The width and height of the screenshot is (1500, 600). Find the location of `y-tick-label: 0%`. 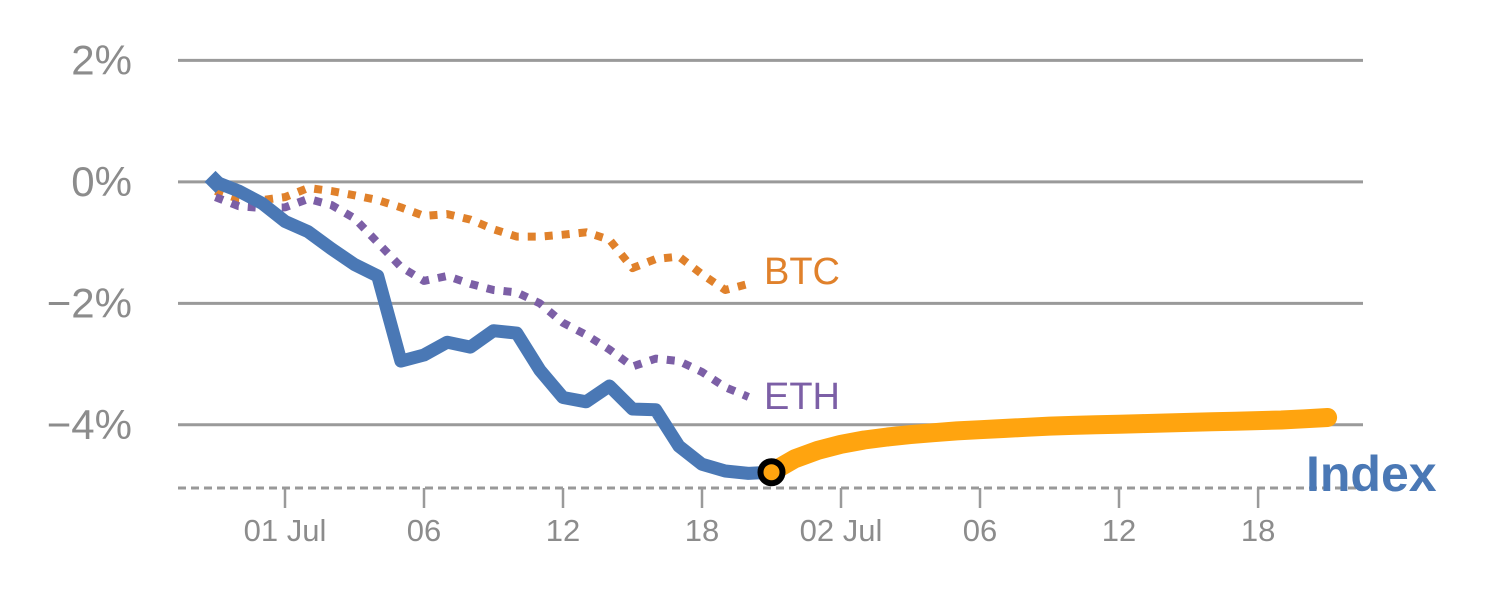

y-tick-label: 0% is located at coordinates (101, 181).